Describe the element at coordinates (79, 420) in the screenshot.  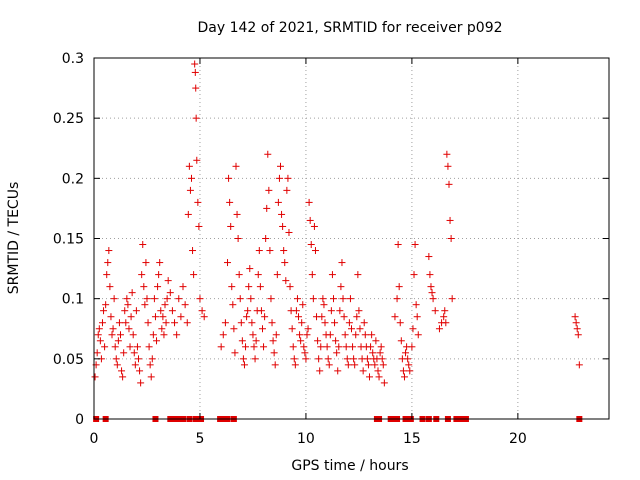
I see `y-tick-label: 0` at that location.